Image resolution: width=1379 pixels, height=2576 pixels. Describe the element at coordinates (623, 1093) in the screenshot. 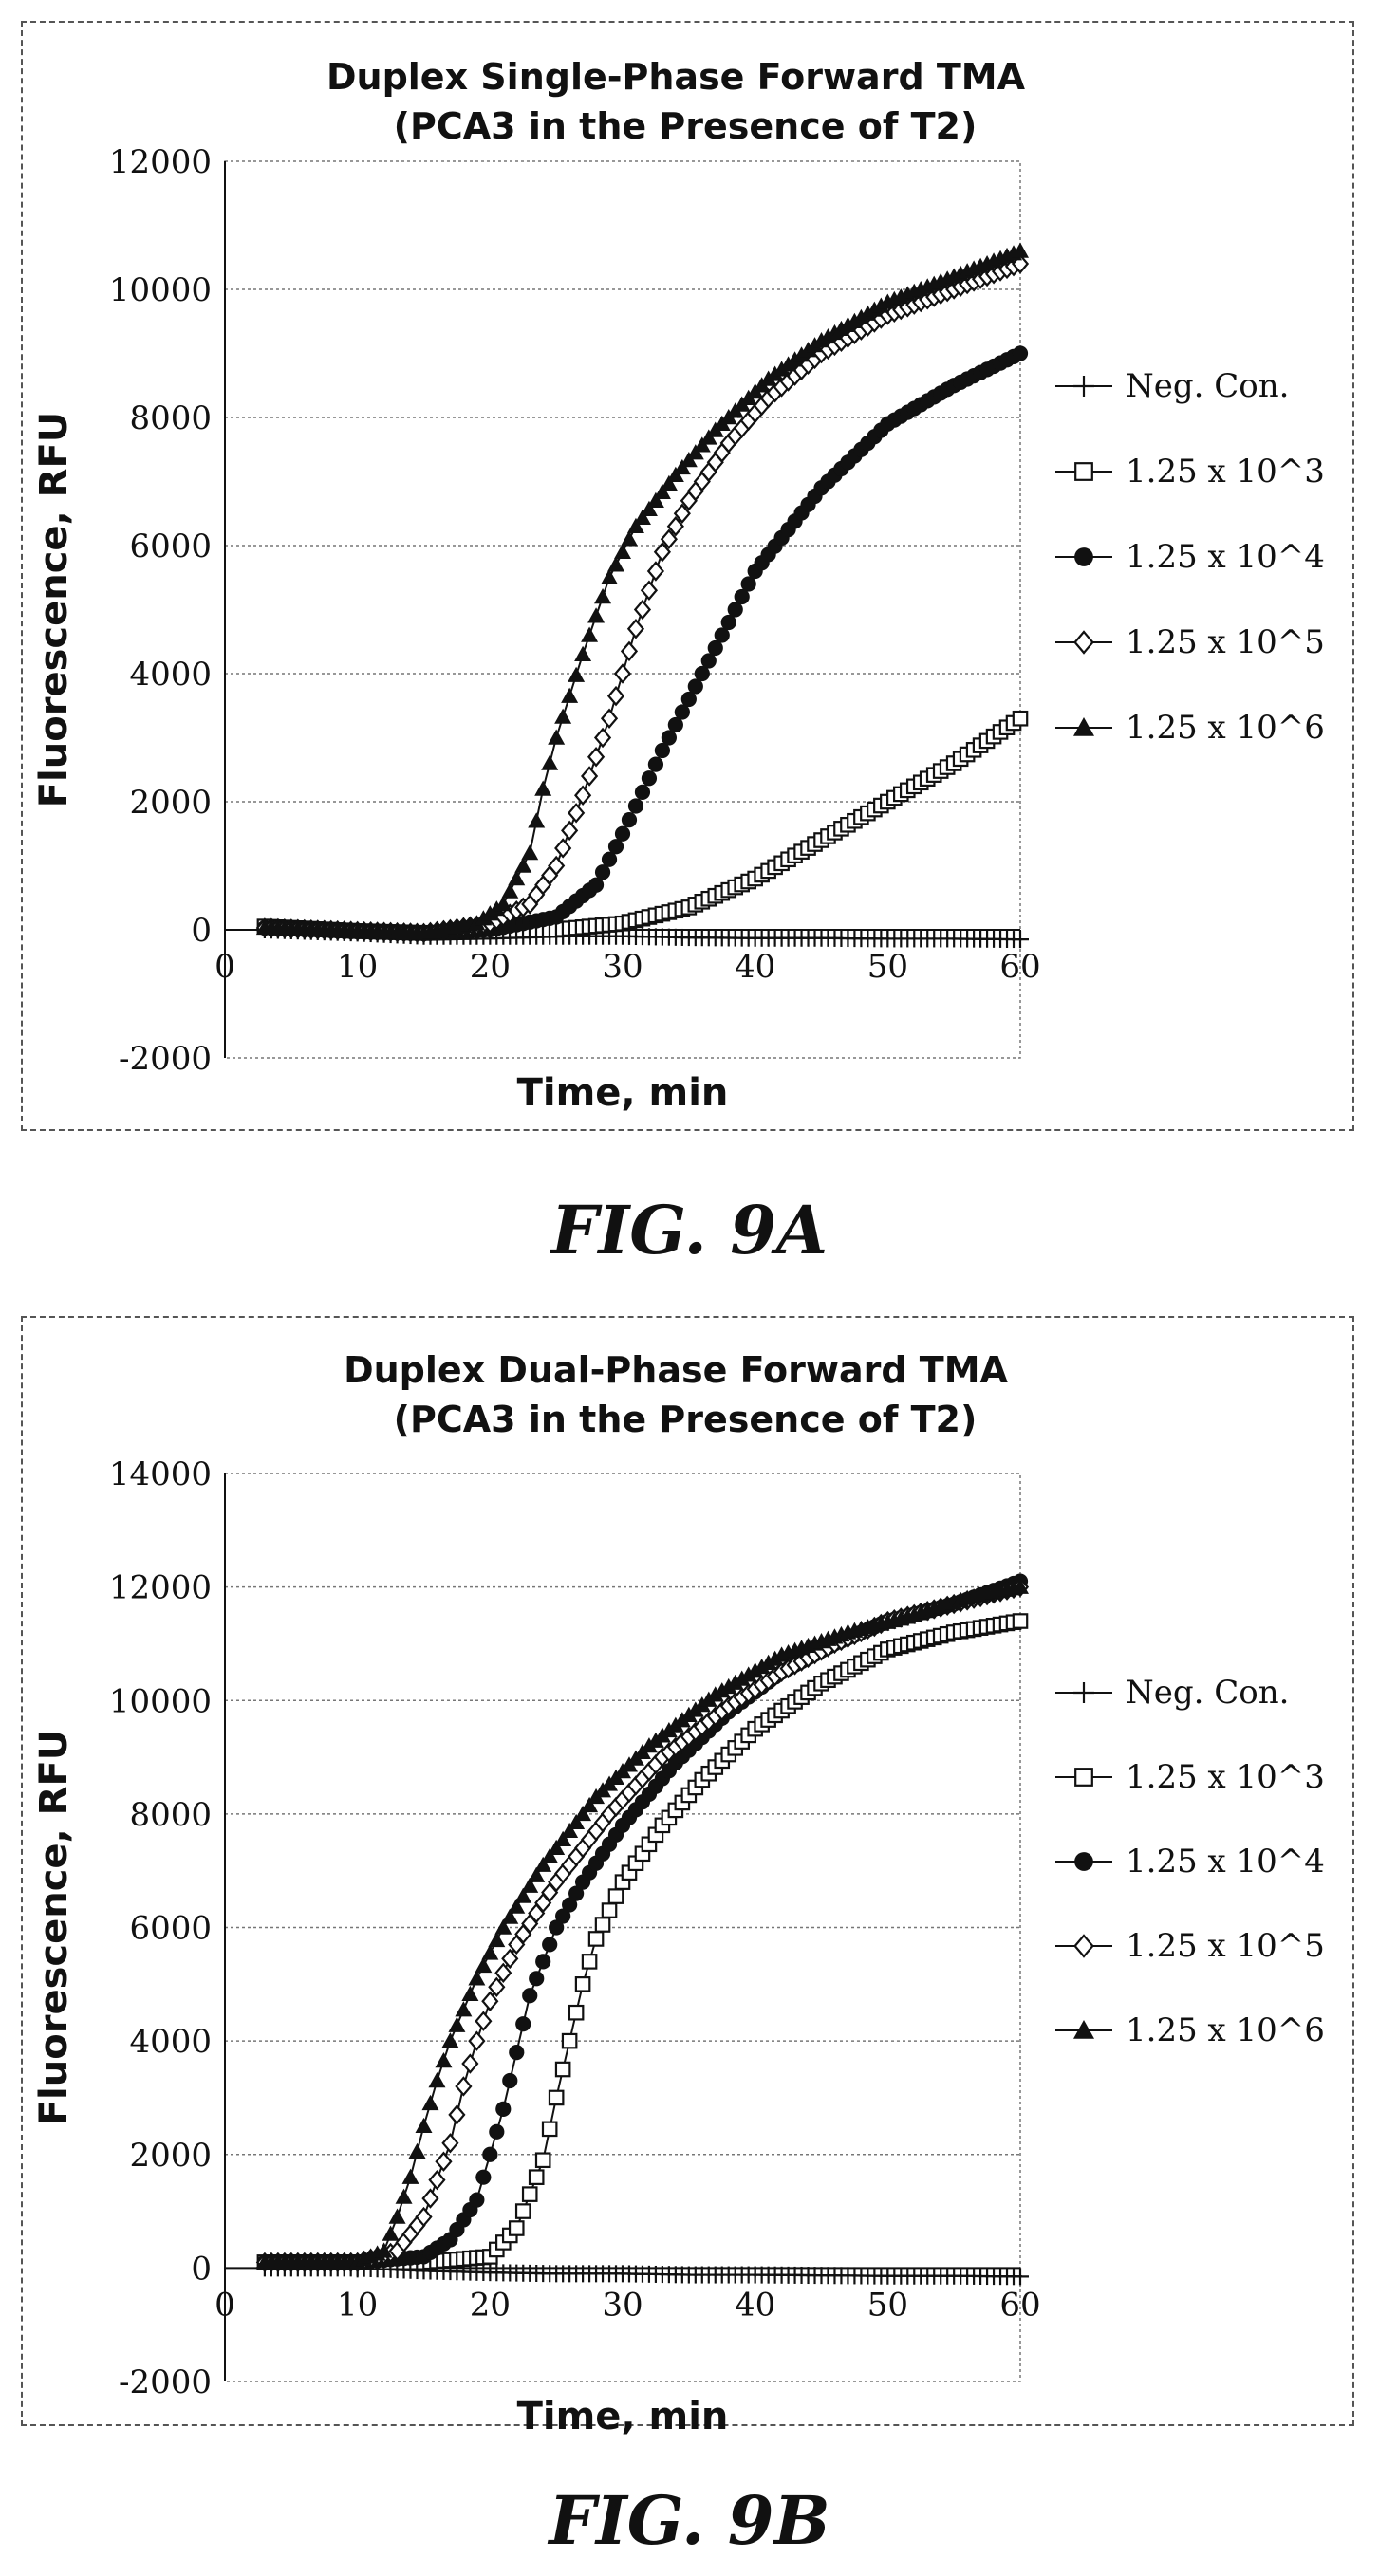

I see `x-axis-title: Time, min` at that location.